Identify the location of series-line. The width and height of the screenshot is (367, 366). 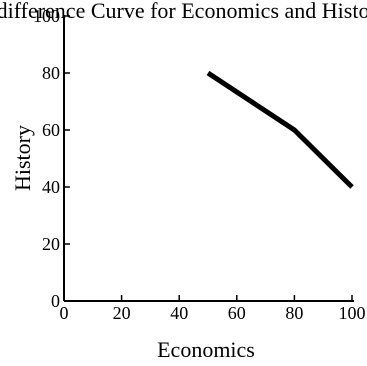
(280, 129).